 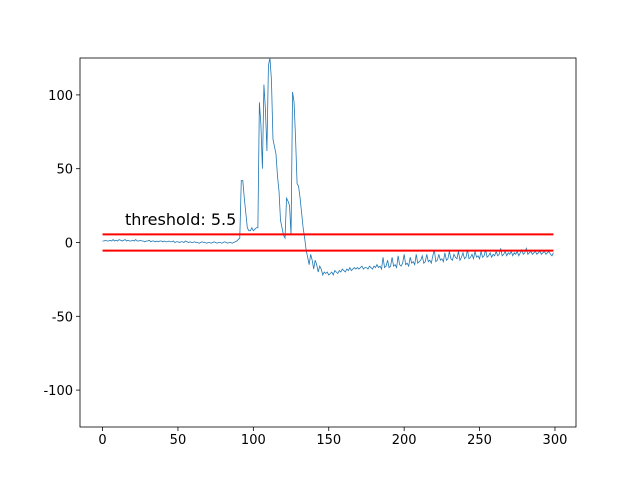 What do you see at coordinates (64, 170) in the screenshot?
I see `y-tick-label: 50` at bounding box center [64, 170].